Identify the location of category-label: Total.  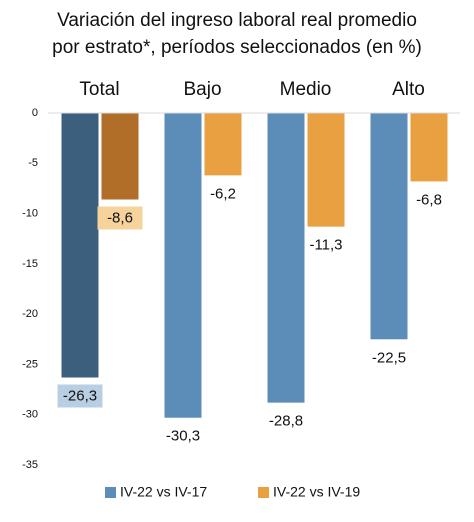
(99, 89).